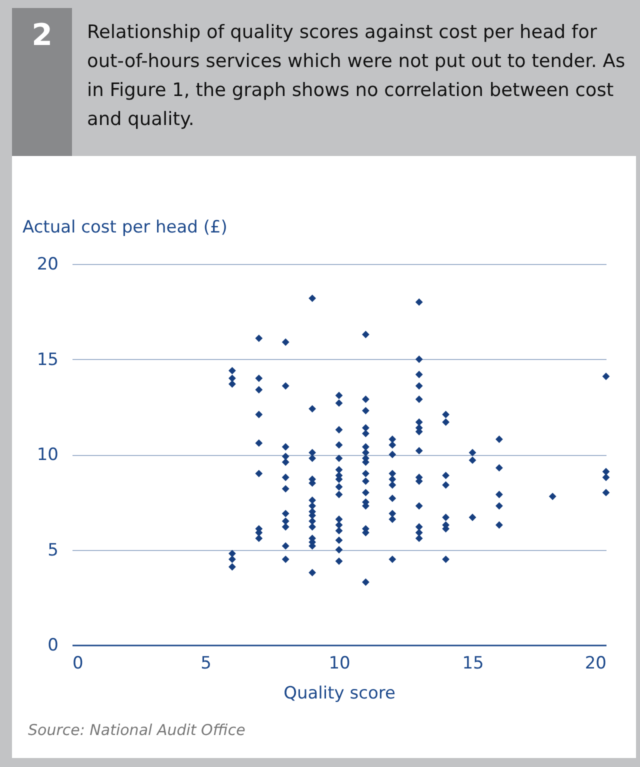 The width and height of the screenshot is (640, 767). What do you see at coordinates (206, 664) in the screenshot?
I see `x-tick-label: 5` at bounding box center [206, 664].